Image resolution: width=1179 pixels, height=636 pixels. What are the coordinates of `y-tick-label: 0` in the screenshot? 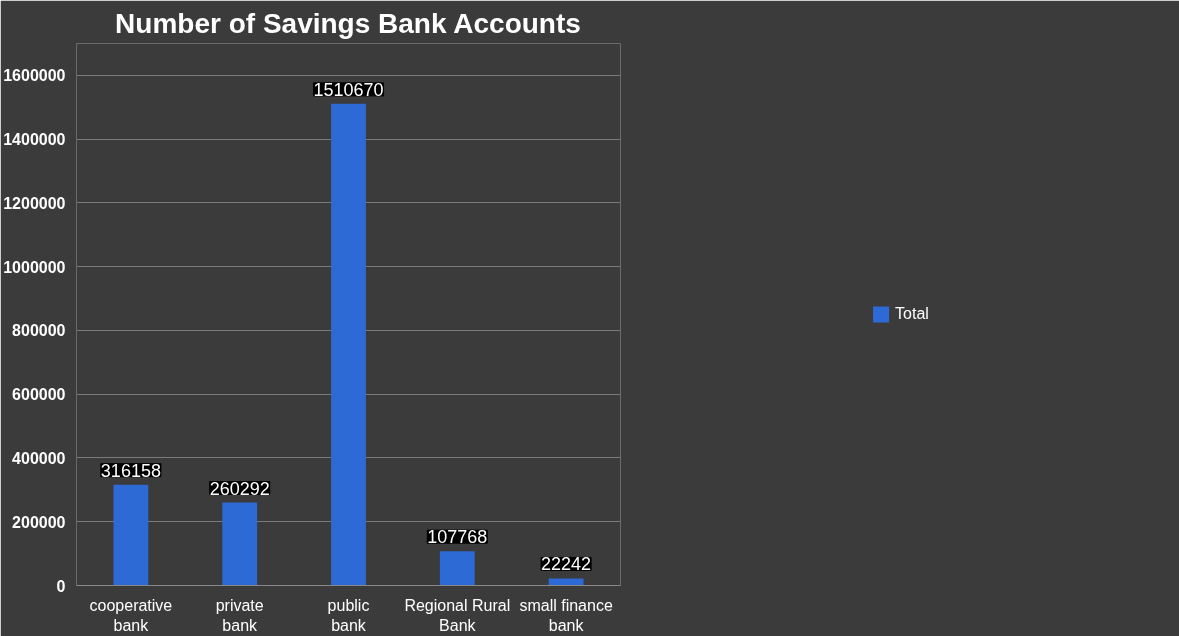 It's located at (61, 586).